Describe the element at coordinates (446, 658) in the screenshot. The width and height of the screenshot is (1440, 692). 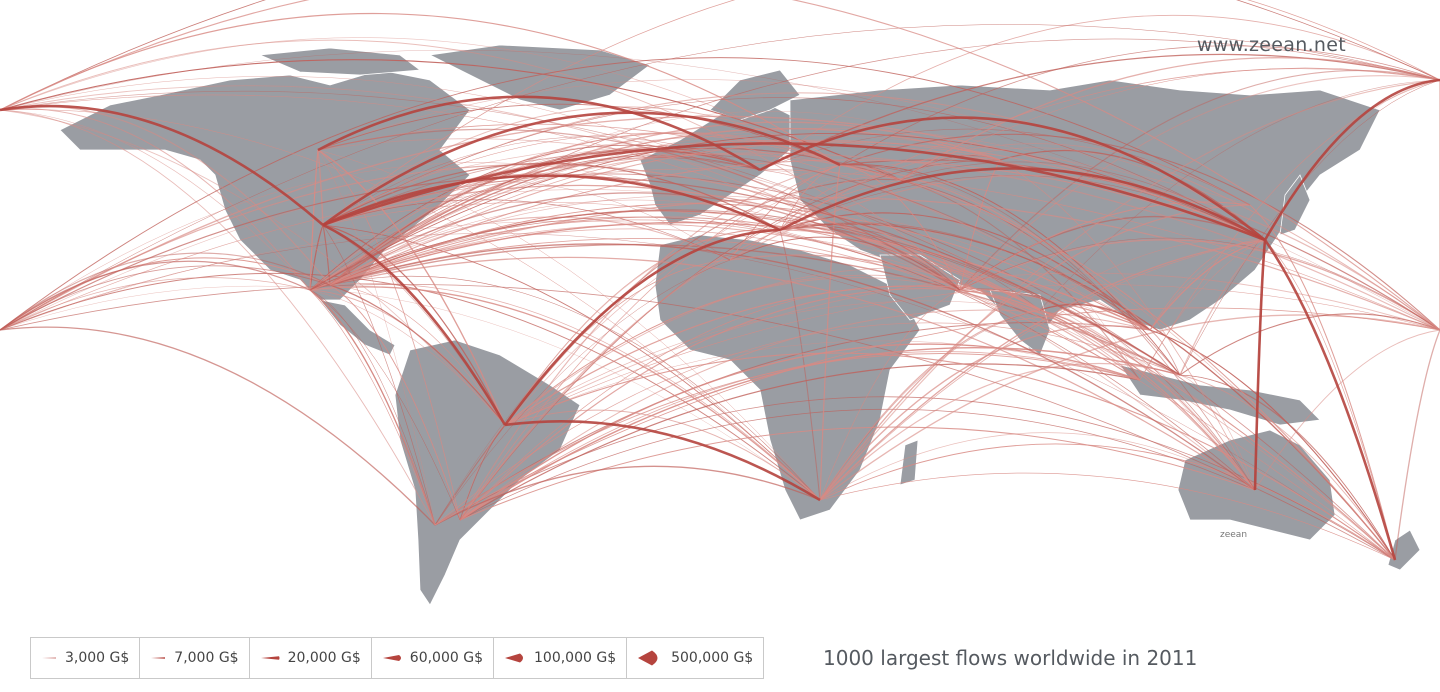
I see `legend-label: 60,000 G$` at that location.